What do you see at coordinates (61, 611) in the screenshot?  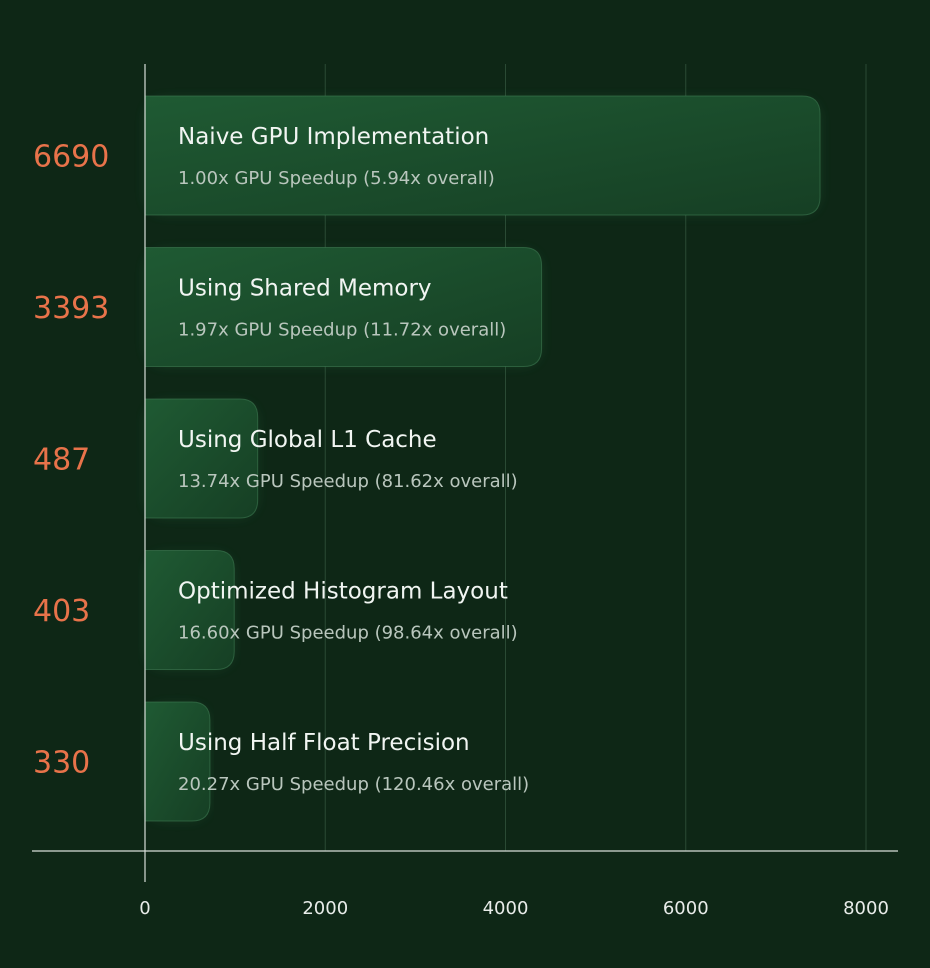 I see `bar-value-label: 403` at bounding box center [61, 611].